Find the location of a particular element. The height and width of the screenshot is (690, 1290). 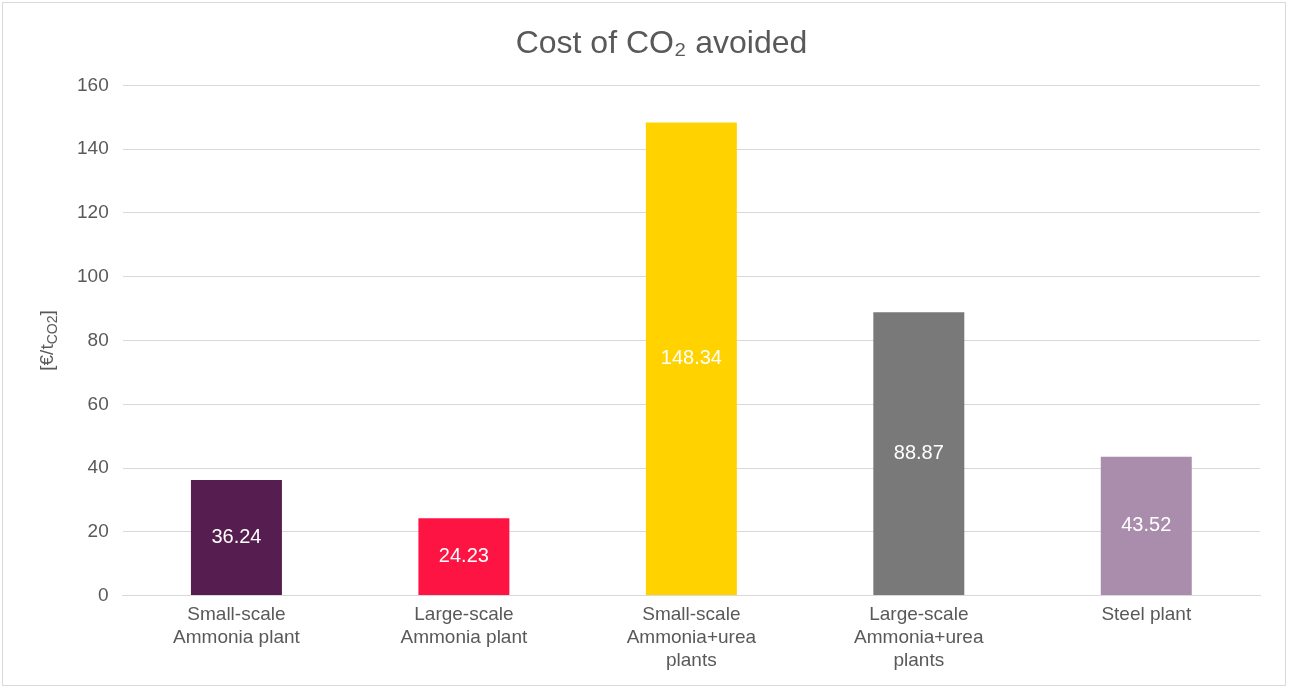

y-tick-label: 80 is located at coordinates (98, 339).